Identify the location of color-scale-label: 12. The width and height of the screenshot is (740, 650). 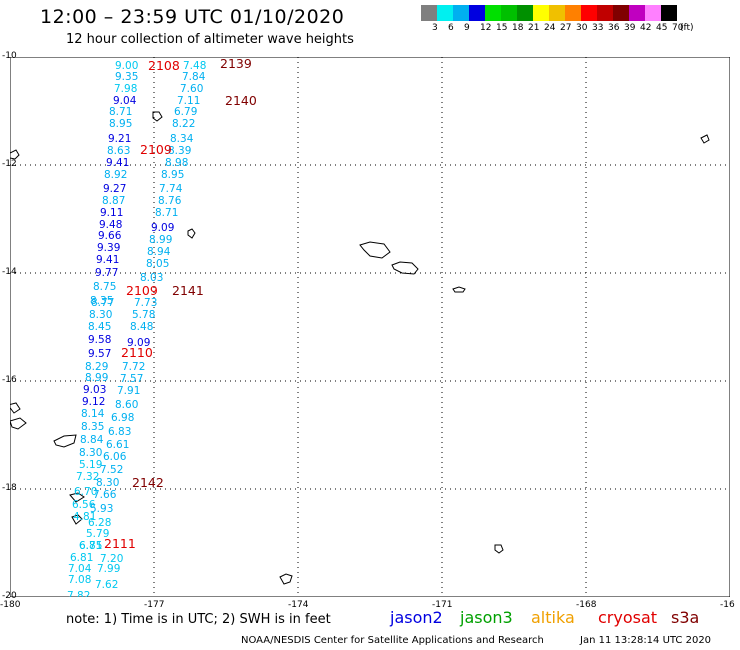
(486, 28).